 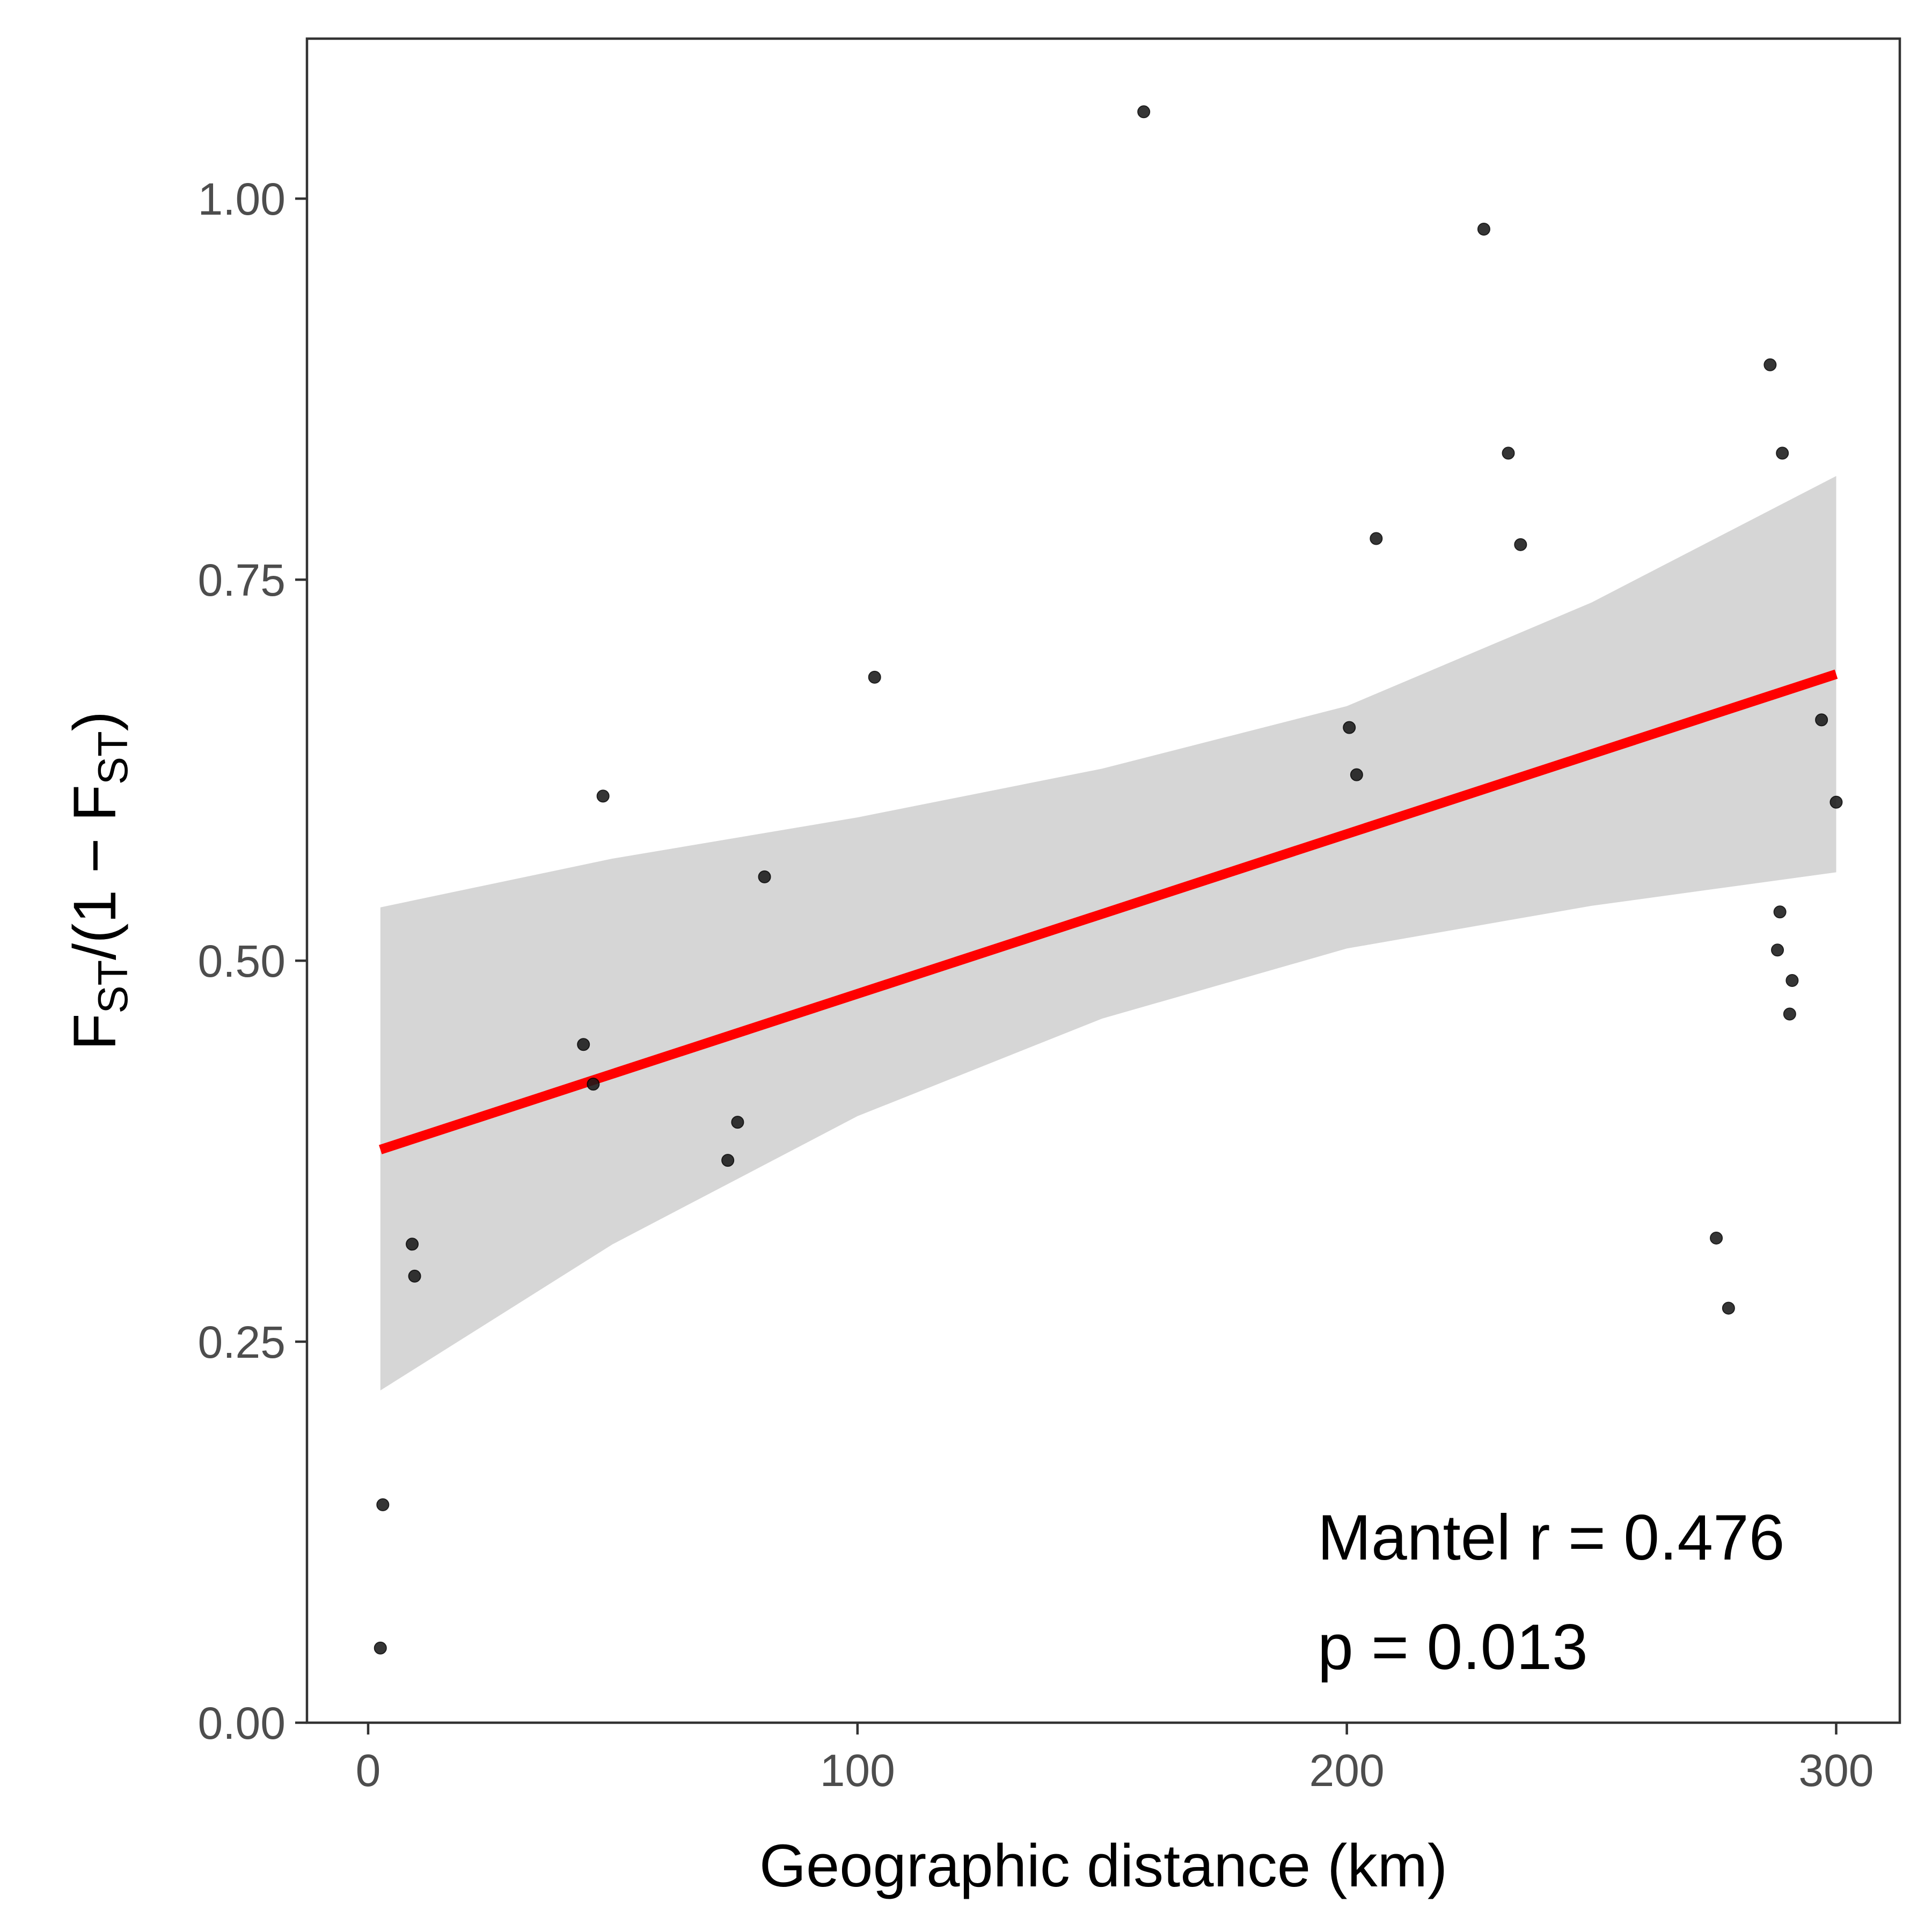 What do you see at coordinates (368, 1770) in the screenshot?
I see `x-tick-label: 0` at bounding box center [368, 1770].